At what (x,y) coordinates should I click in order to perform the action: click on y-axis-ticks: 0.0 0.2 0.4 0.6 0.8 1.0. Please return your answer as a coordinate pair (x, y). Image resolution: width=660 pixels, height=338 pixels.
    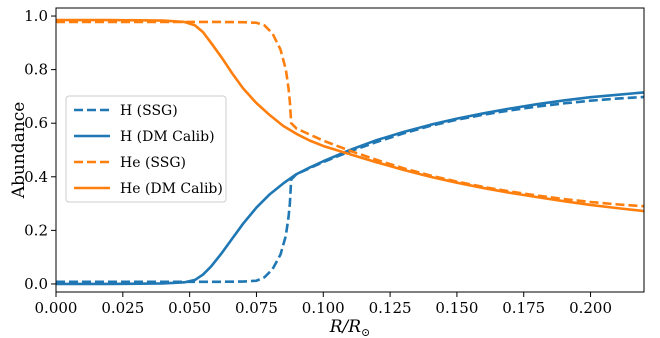
    Looking at the image, I should click on (40, 150).